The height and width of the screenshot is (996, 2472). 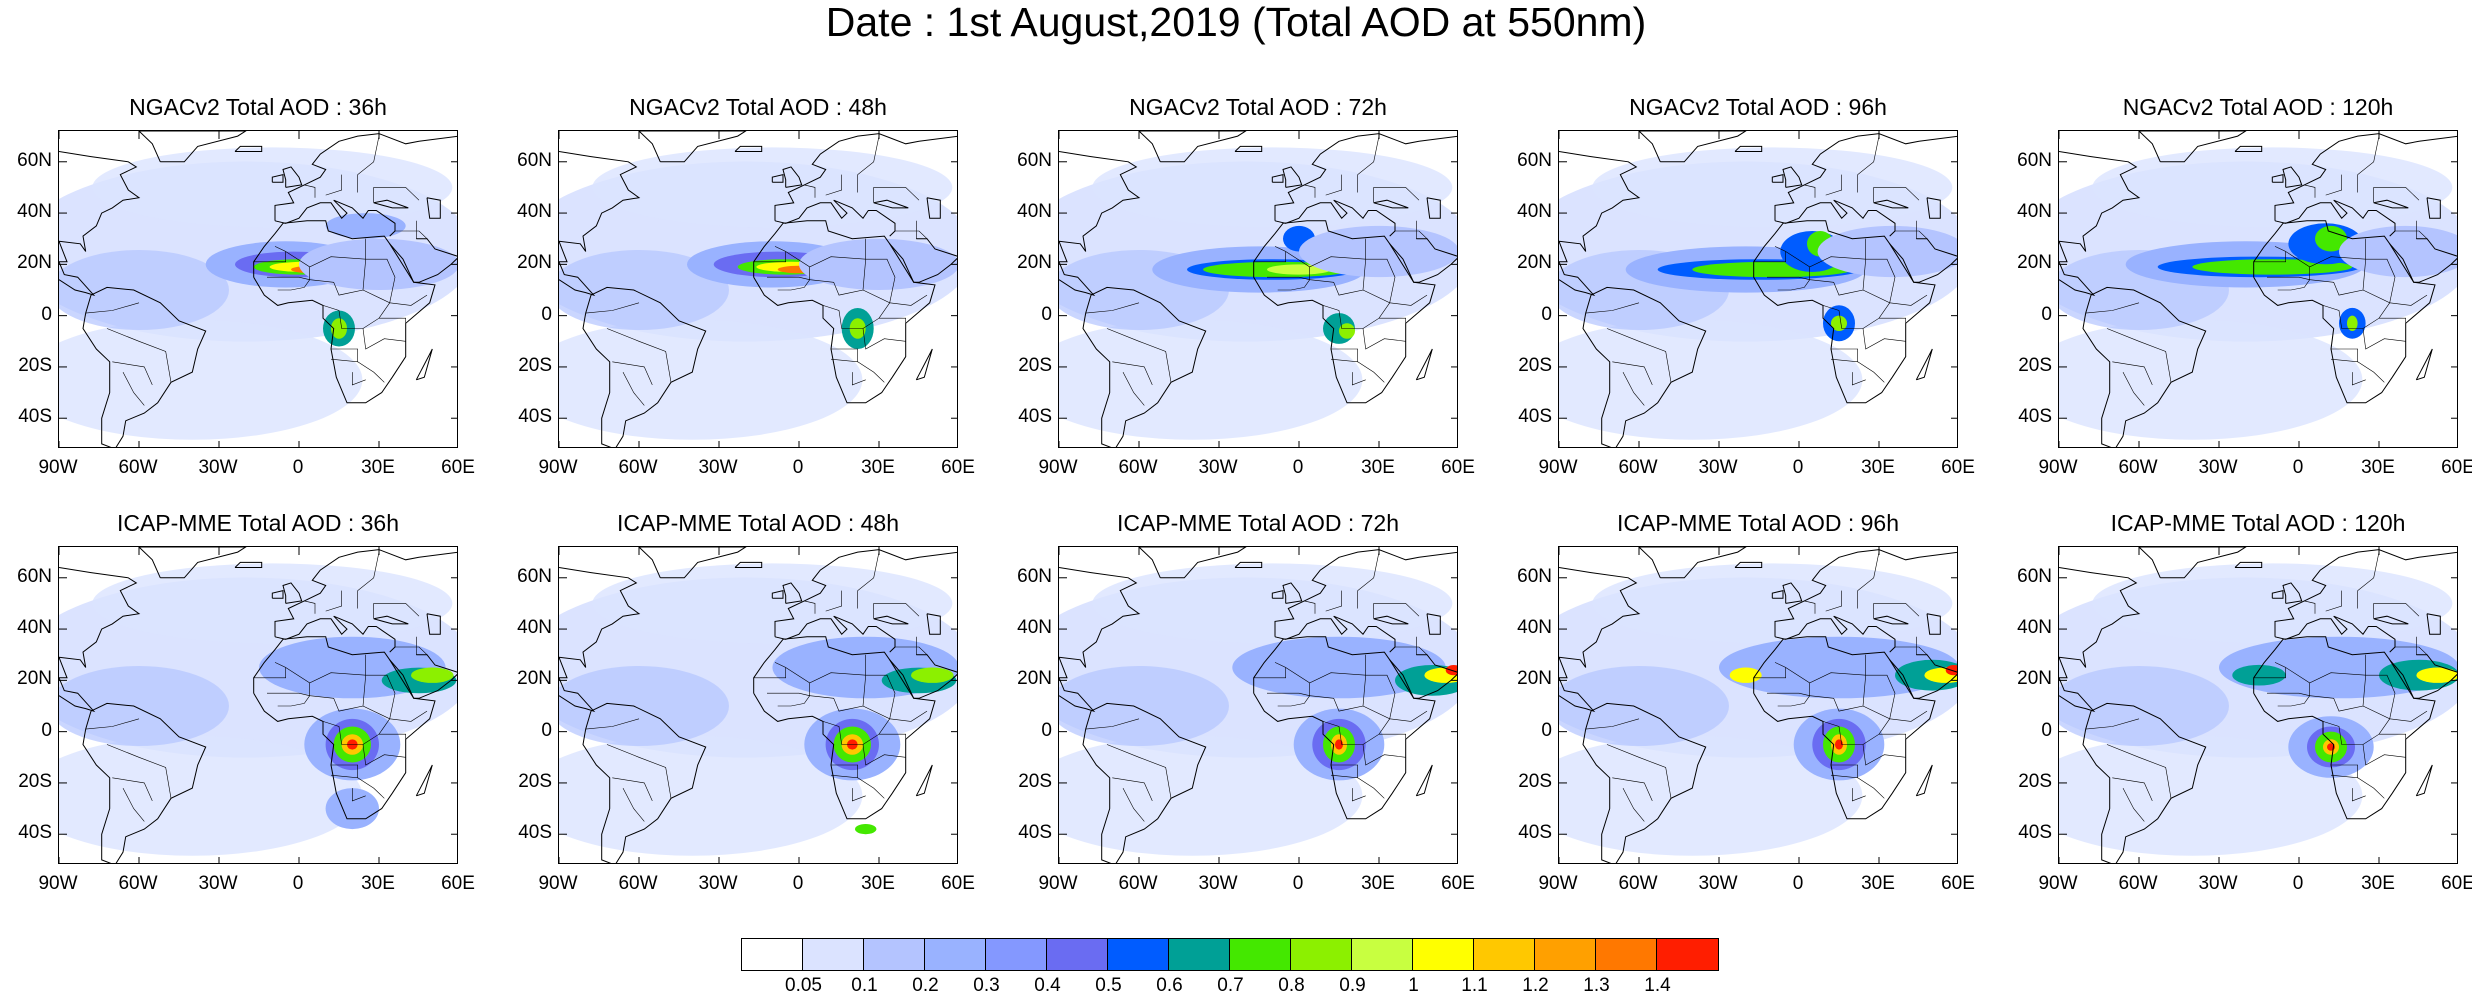 I want to click on aod-colorbar, so click(x=1230, y=954).